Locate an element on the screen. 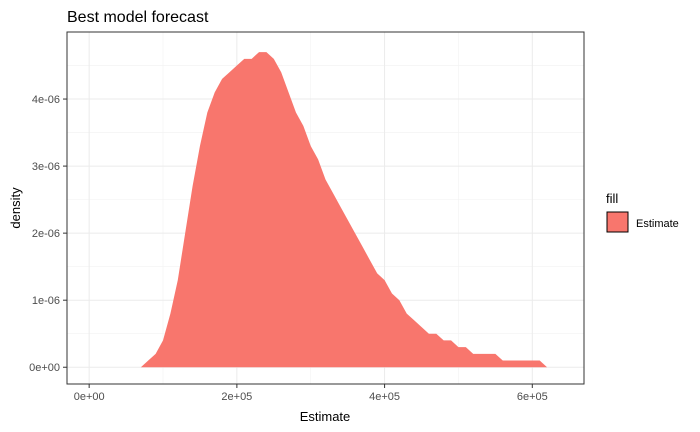  y-tick-label: 1e-06 is located at coordinates (46, 301).